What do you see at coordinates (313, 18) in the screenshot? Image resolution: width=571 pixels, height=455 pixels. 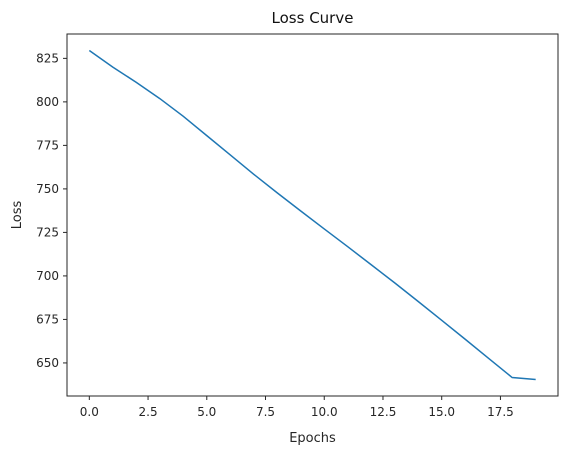 I see `chart-title: Loss Curve` at bounding box center [313, 18].